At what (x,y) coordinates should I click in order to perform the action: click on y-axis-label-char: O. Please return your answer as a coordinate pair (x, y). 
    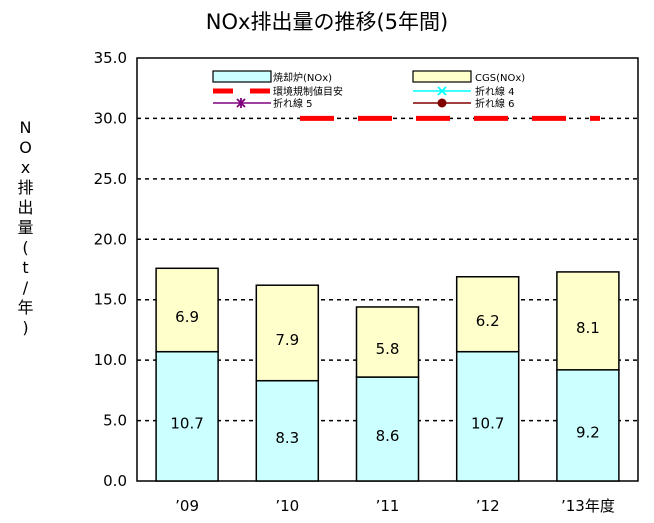
    Looking at the image, I should click on (26, 147).